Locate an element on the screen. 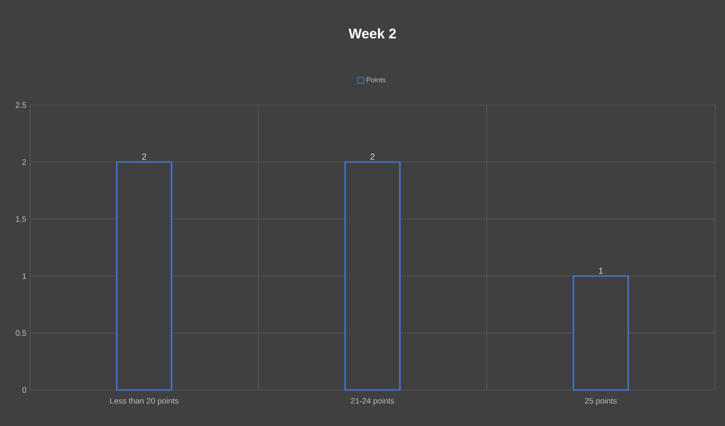  chart-title: Week 2 is located at coordinates (372, 33).